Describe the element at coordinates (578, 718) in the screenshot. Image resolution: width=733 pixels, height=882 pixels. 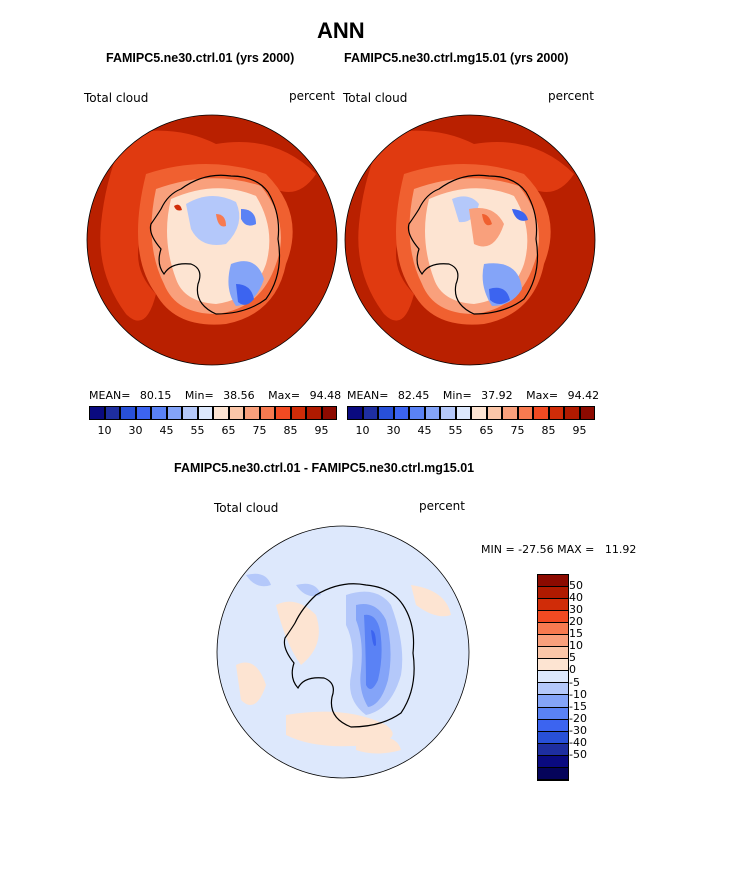
I see `colorbar-label: -20` at that location.